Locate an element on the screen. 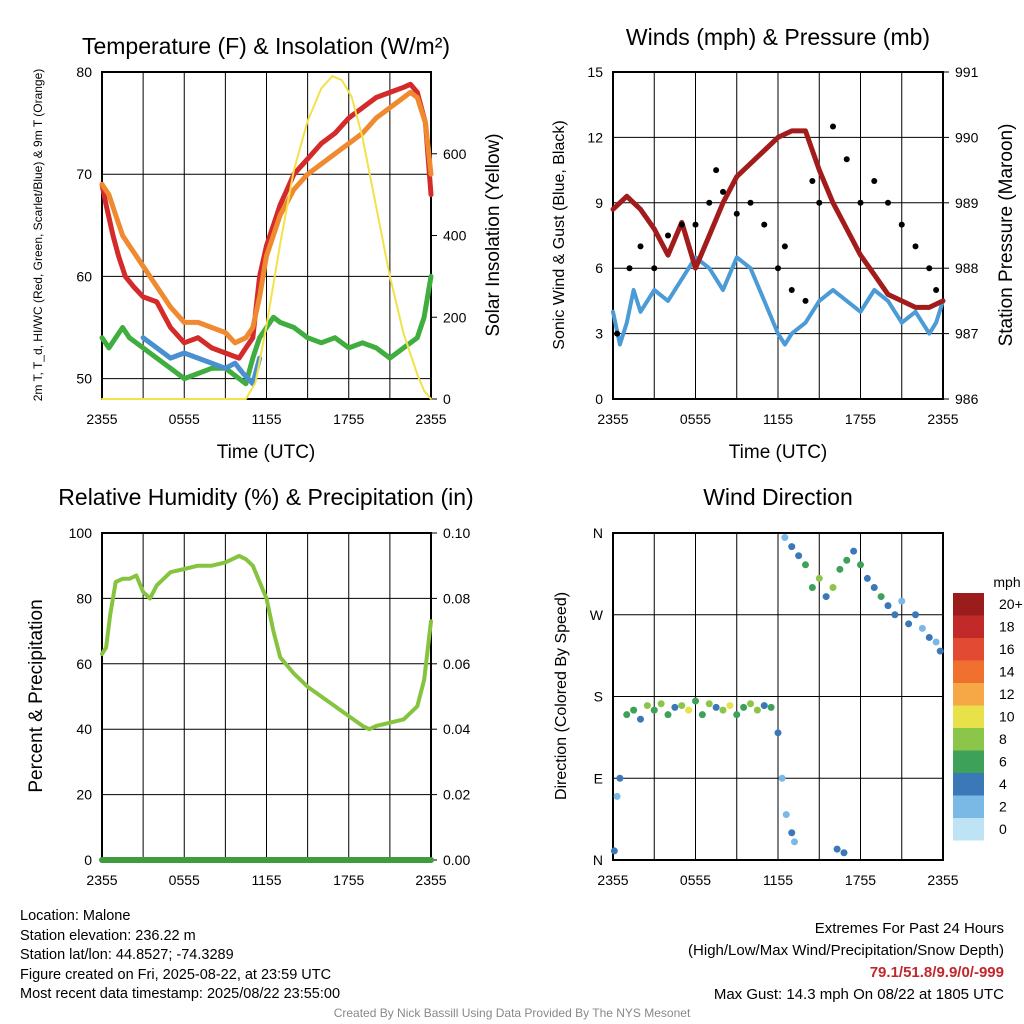 Image resolution: width=1024 pixels, height=1024 pixels. humidity-line is located at coordinates (266, 642).